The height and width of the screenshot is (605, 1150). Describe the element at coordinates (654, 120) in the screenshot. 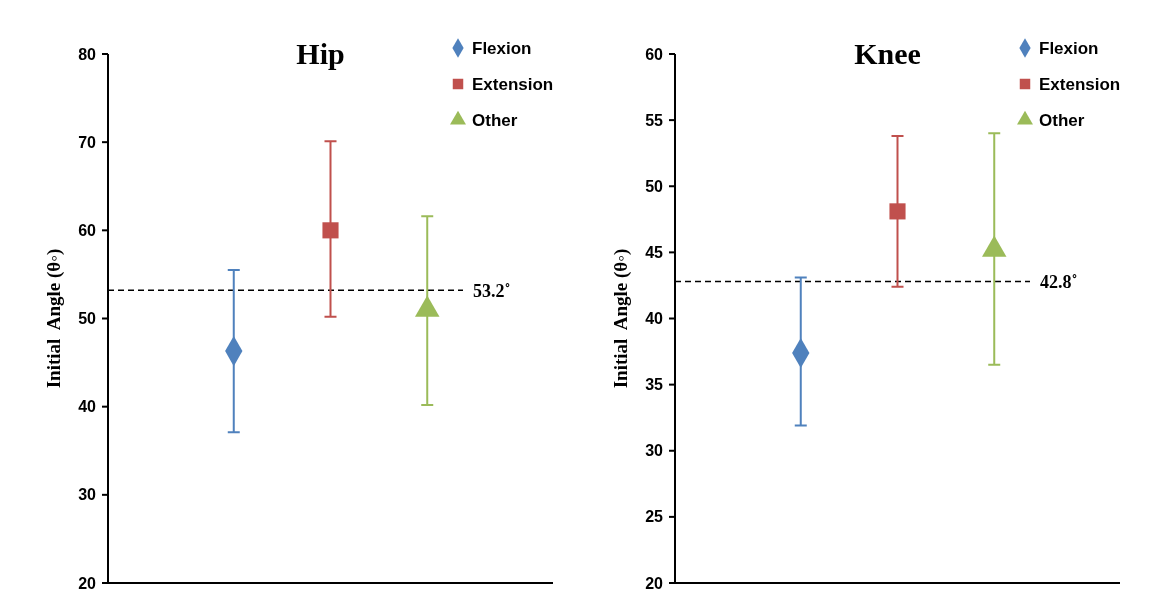

I see `y-tick-label: 55` at that location.